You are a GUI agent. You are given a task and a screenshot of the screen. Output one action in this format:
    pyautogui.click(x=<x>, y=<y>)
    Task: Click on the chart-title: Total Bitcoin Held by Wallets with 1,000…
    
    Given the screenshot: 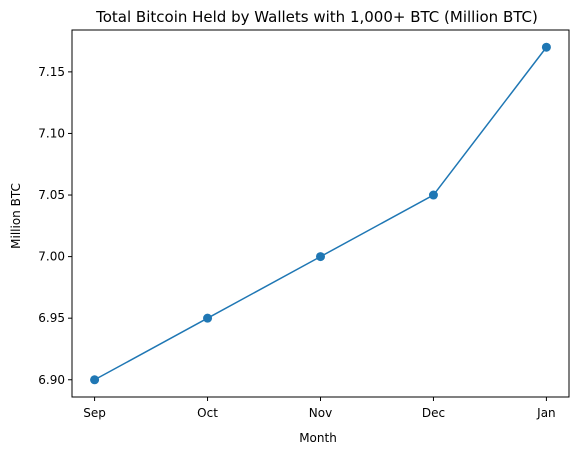 What is the action you would take?
    pyautogui.click(x=316, y=17)
    